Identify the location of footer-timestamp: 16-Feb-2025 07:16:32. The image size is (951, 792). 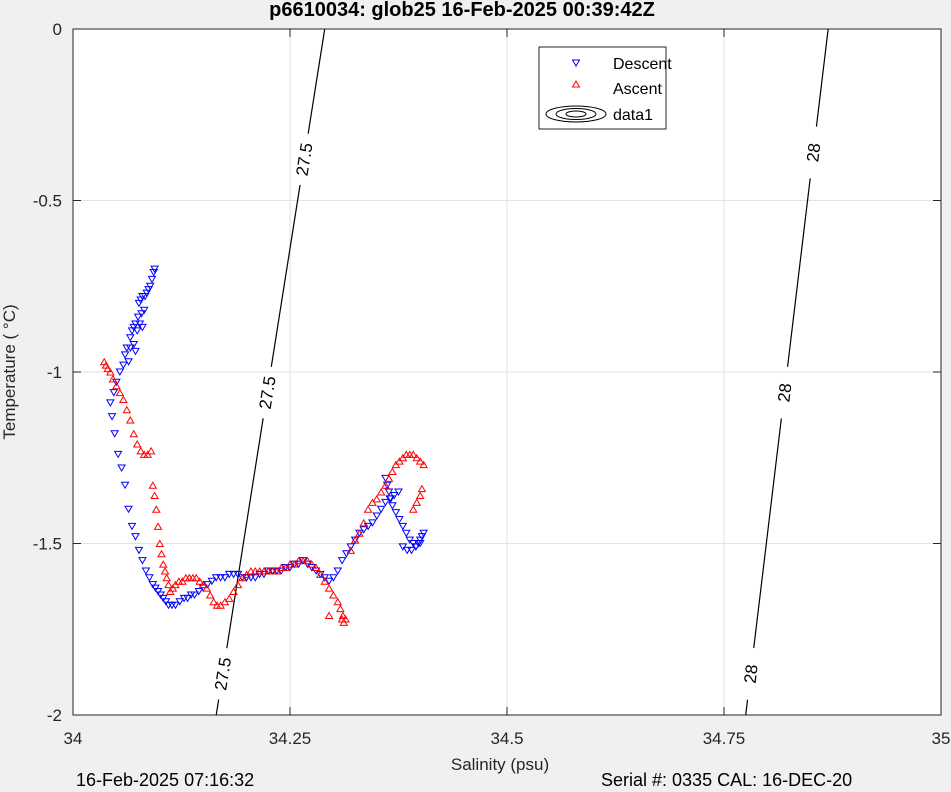
(165, 780).